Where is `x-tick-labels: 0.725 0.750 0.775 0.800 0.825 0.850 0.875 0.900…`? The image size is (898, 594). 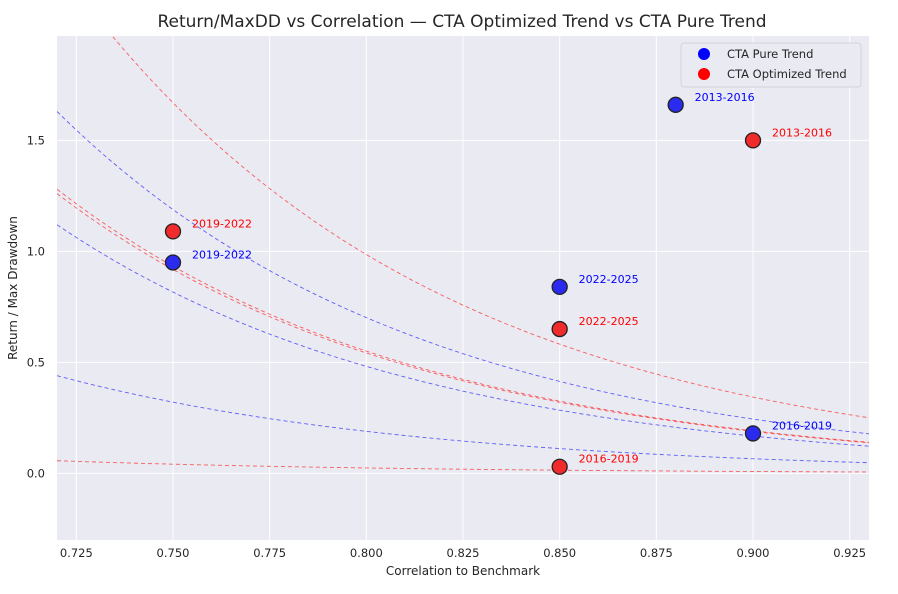
x-tick-labels: 0.725 0.750 0.775 0.800 0.825 0.850 0.875 0.900… is located at coordinates (463, 553).